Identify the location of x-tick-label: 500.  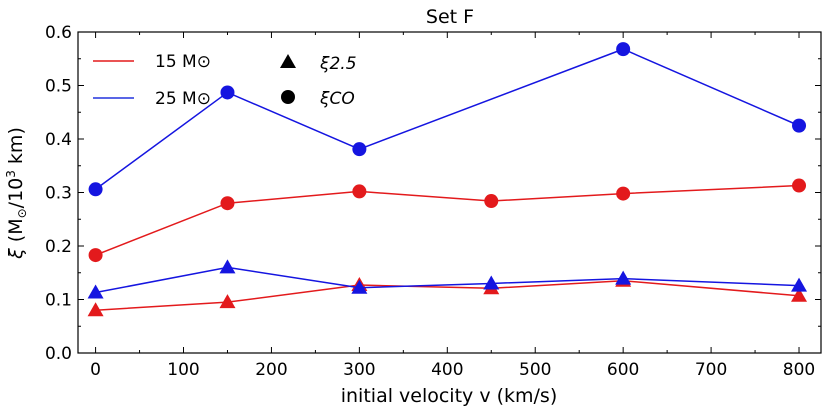
(535, 370).